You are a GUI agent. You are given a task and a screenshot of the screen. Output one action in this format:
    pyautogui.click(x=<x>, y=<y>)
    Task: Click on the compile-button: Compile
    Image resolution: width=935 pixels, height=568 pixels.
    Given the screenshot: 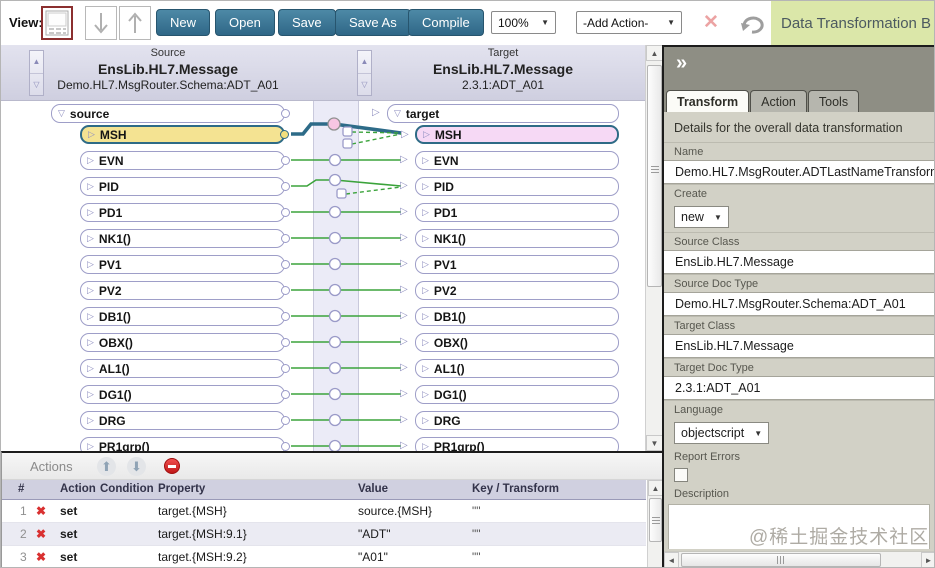 What is the action you would take?
    pyautogui.click(x=446, y=22)
    